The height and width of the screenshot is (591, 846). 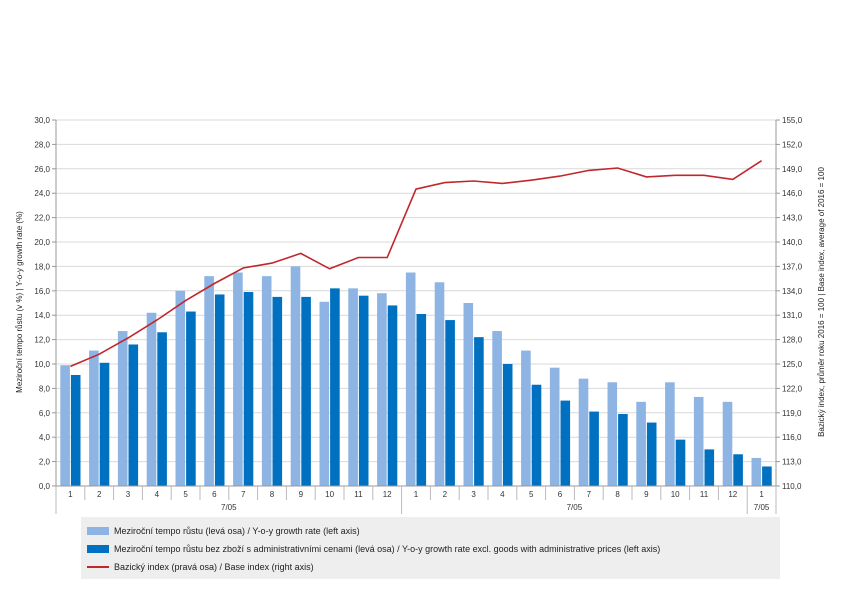 What do you see at coordinates (45, 413) in the screenshot?
I see `left-tick-label: 6,0` at bounding box center [45, 413].